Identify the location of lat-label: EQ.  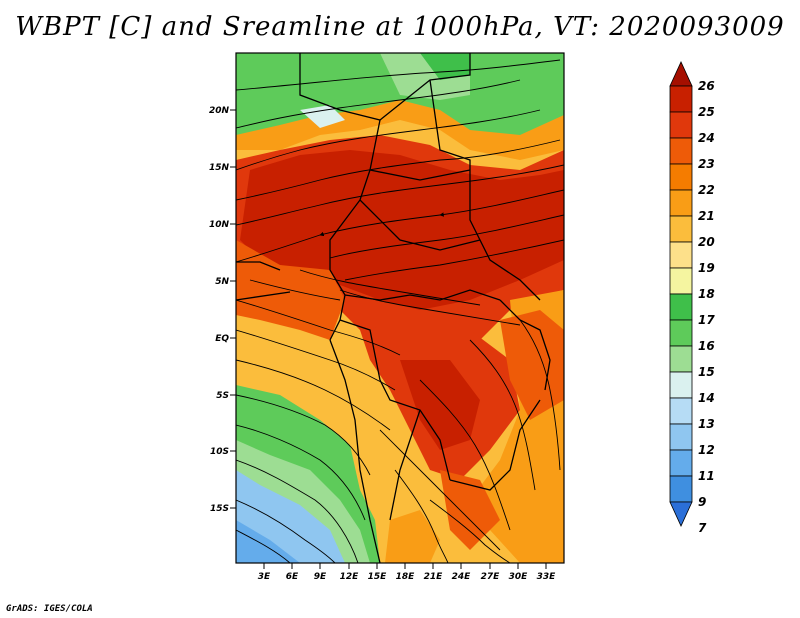
(222, 339).